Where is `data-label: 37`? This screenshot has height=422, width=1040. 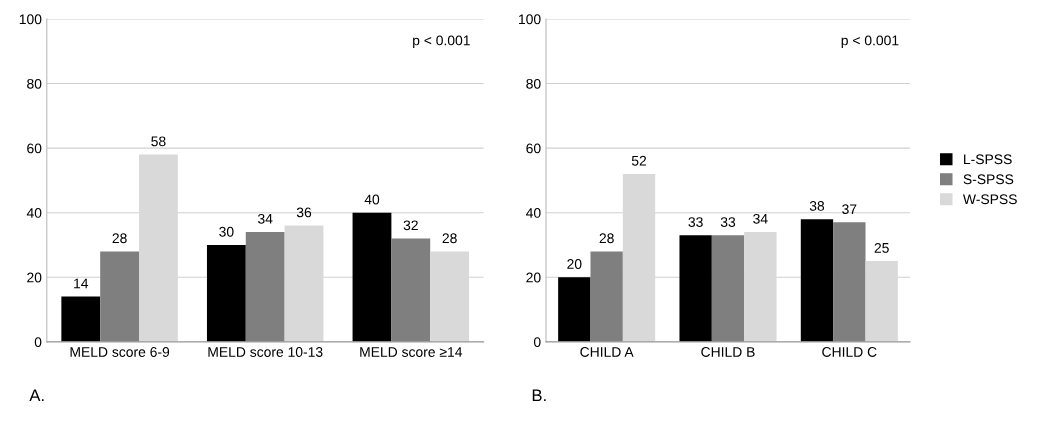 data-label: 37 is located at coordinates (849, 209).